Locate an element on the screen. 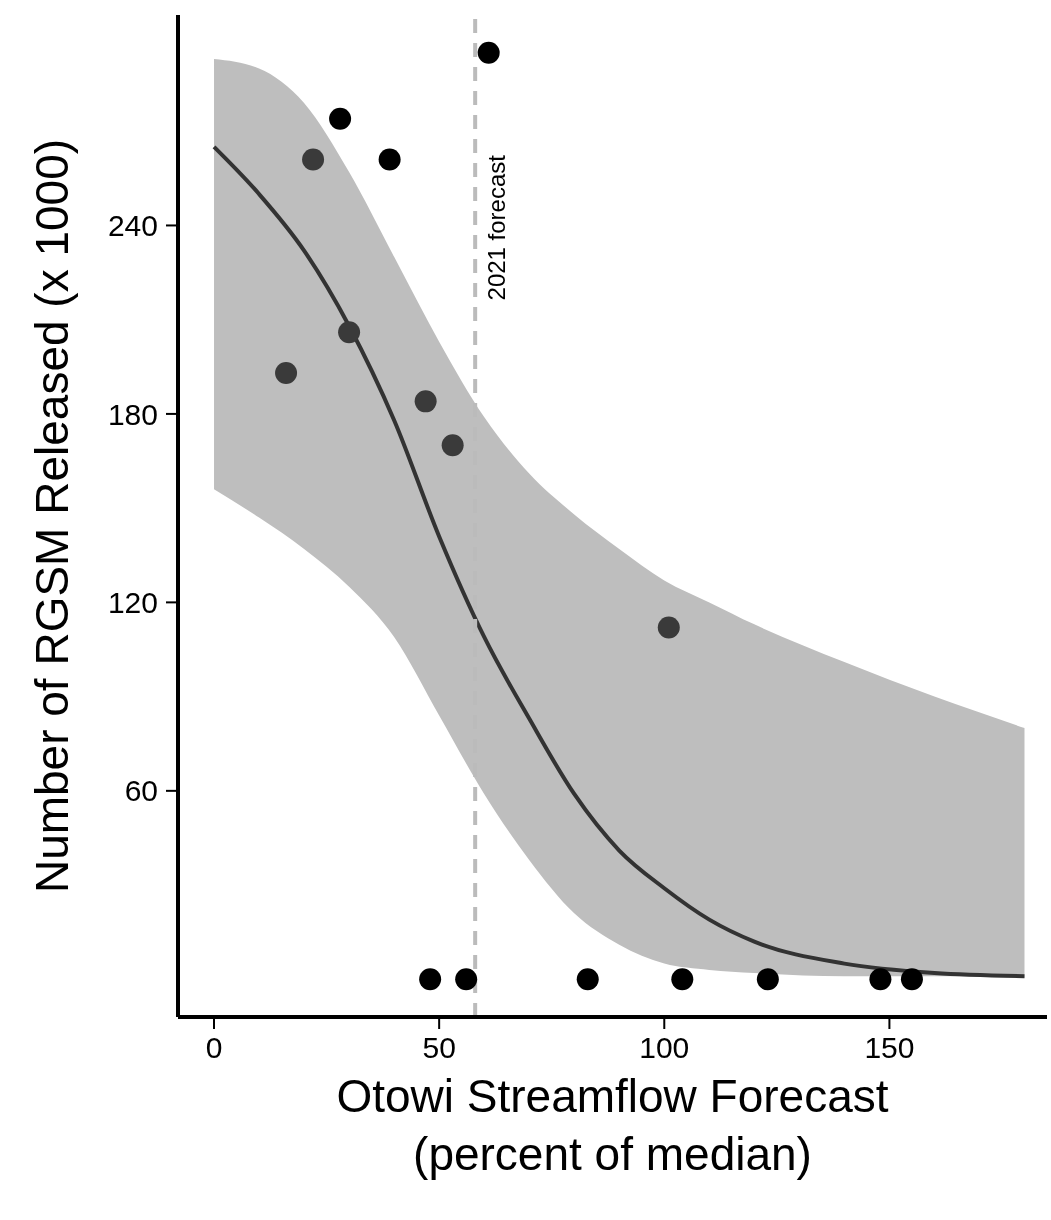 The image size is (1051, 1220). x-tick-label: 0 is located at coordinates (214, 1048).